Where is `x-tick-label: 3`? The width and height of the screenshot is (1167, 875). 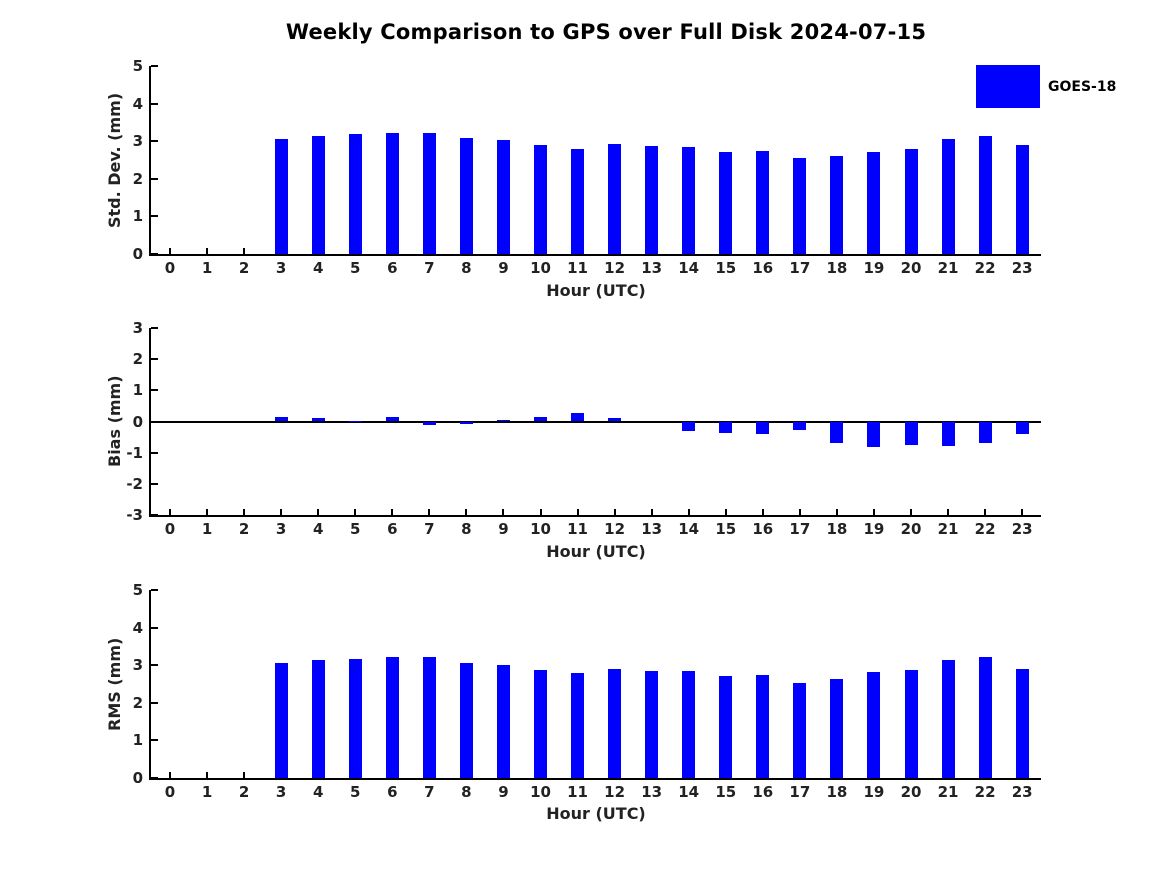 x-tick-label: 3 is located at coordinates (281, 529).